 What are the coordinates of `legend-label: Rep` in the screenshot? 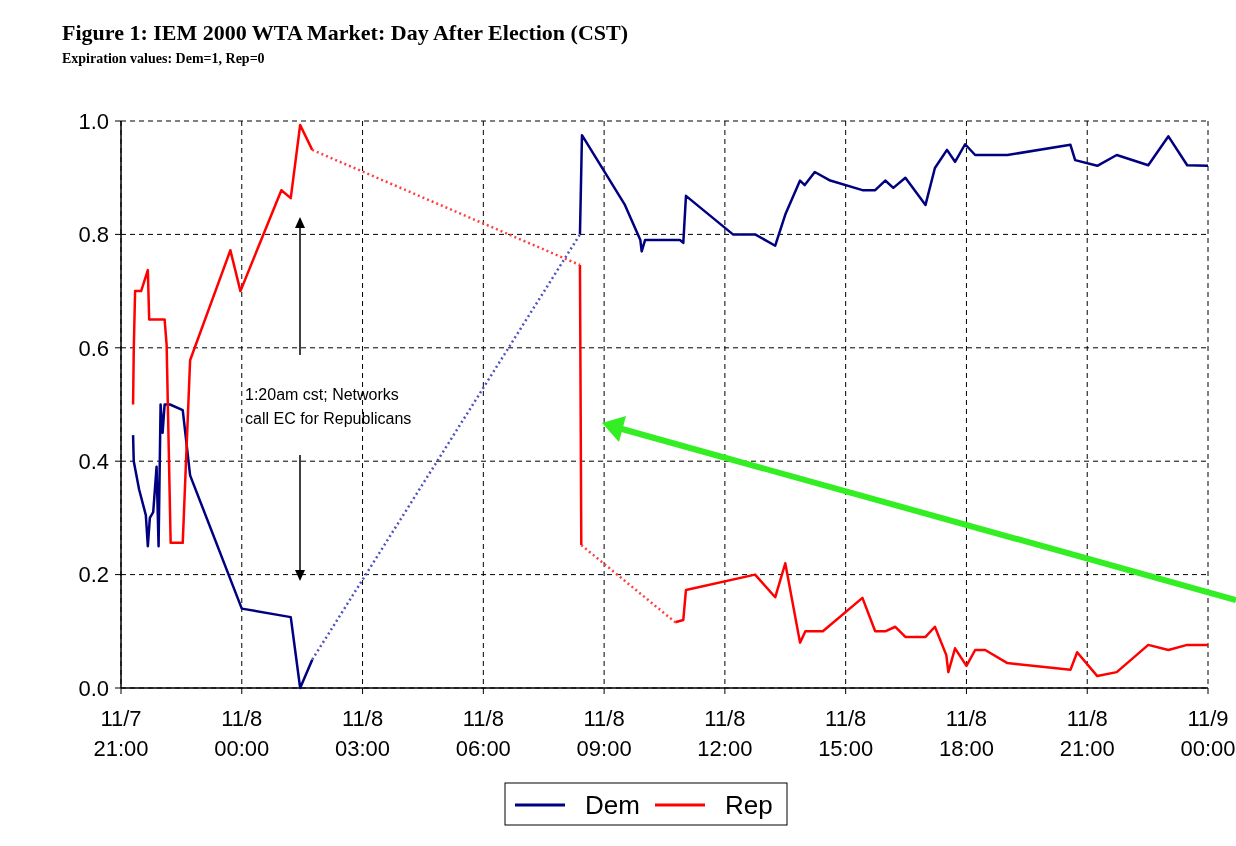 It's located at (749, 805).